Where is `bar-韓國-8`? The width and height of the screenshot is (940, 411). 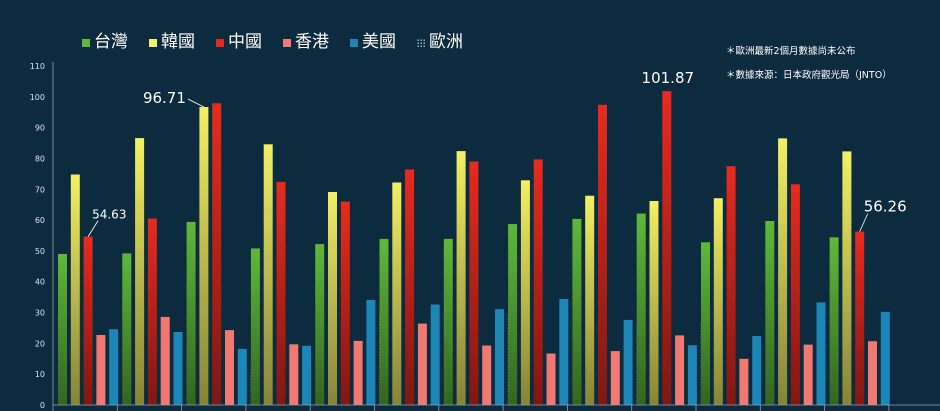
bar-韓國-8 is located at coordinates (590, 300).